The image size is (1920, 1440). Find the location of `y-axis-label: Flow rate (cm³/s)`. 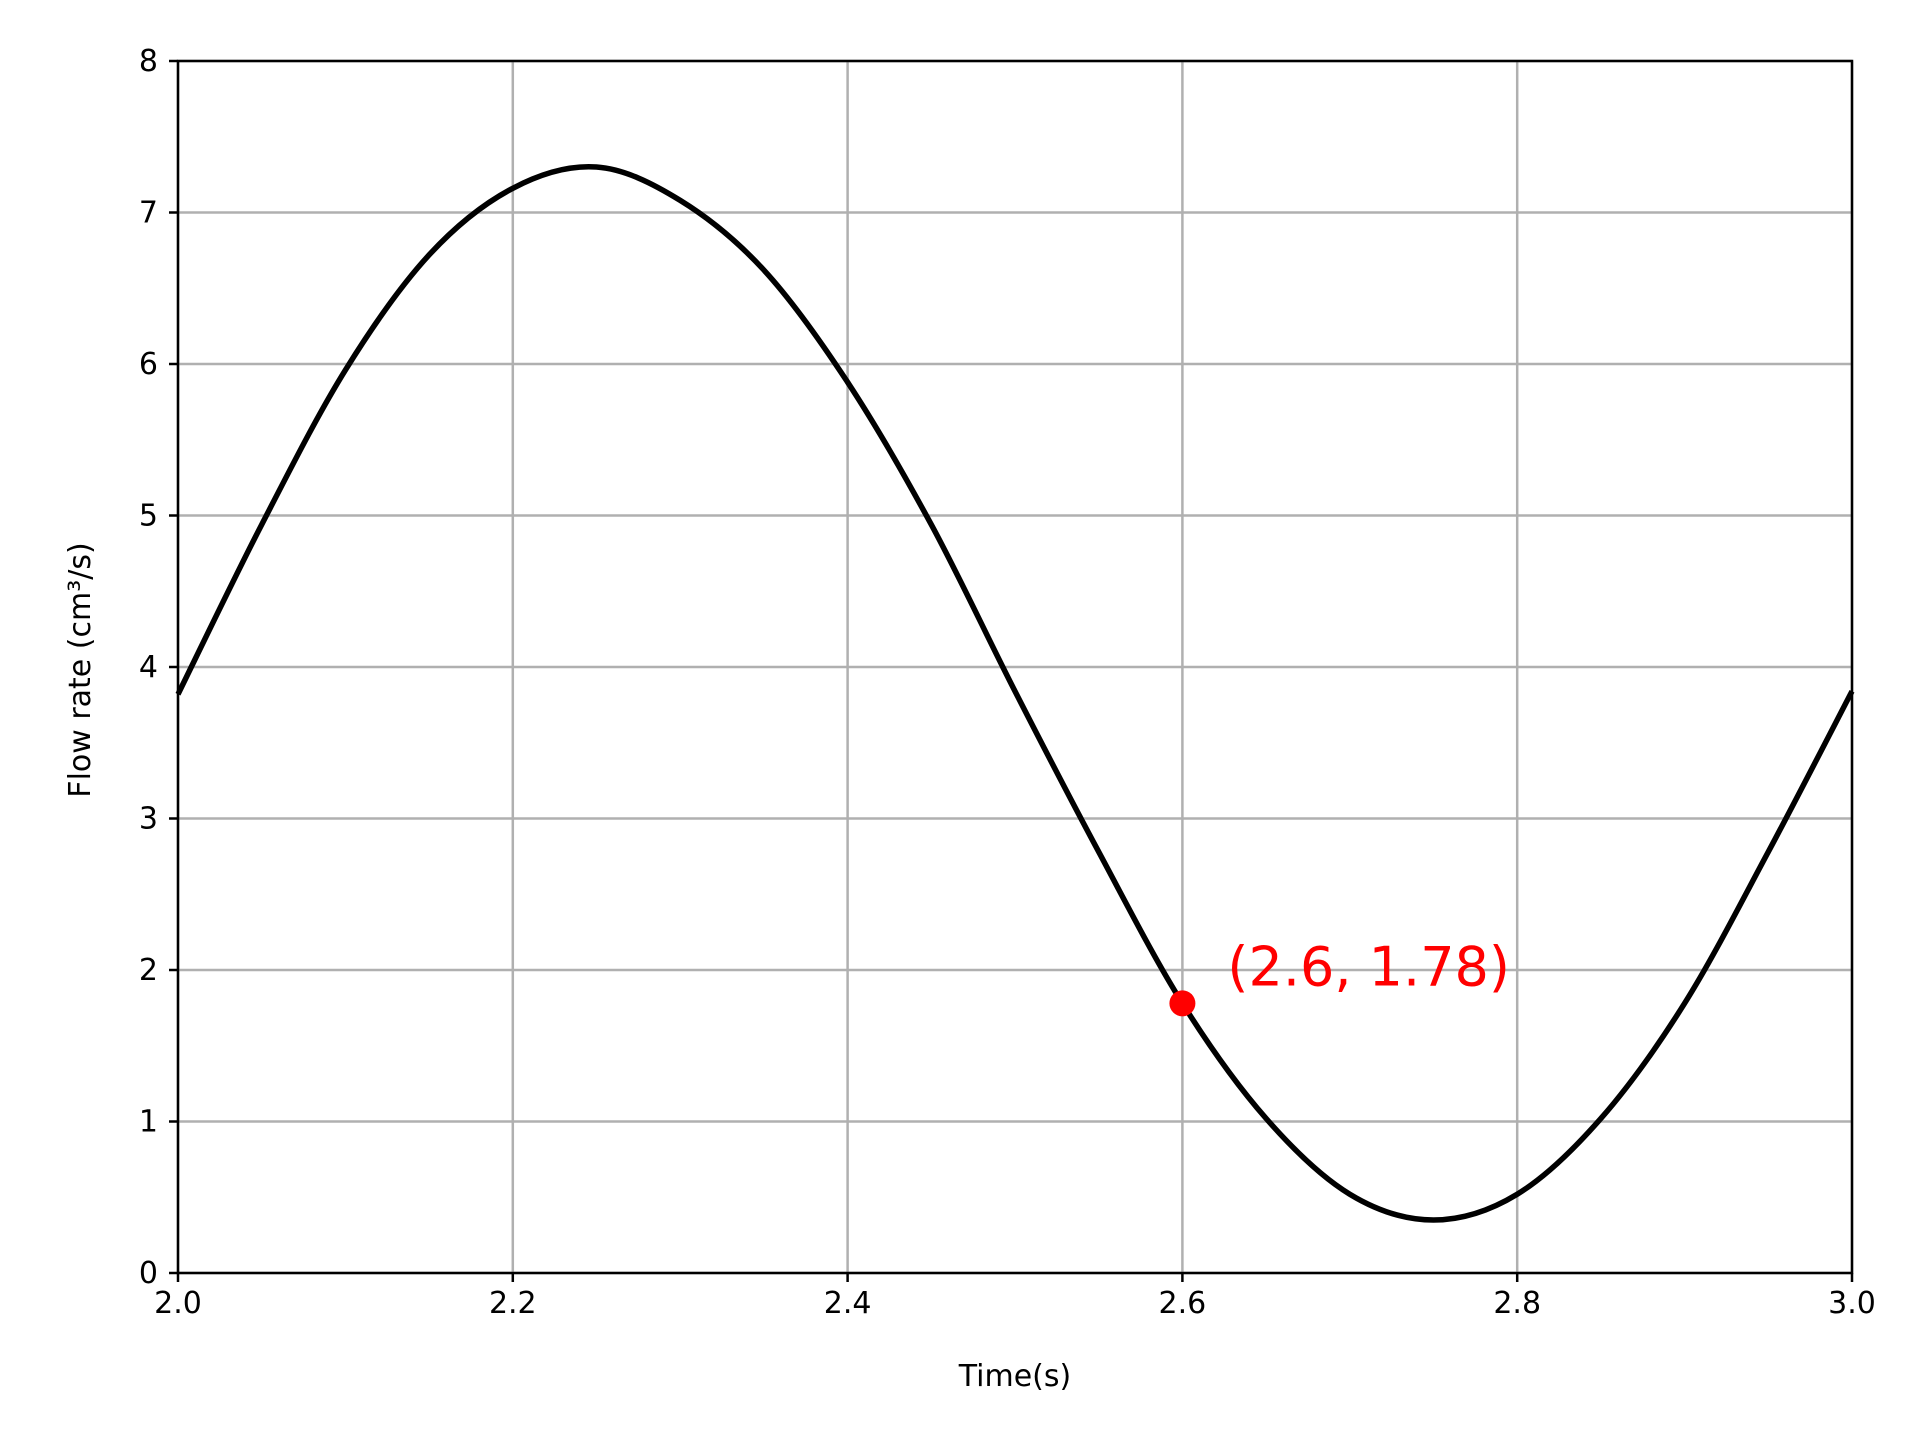

y-axis-label: Flow rate (cm³/s) is located at coordinates (80, 669).